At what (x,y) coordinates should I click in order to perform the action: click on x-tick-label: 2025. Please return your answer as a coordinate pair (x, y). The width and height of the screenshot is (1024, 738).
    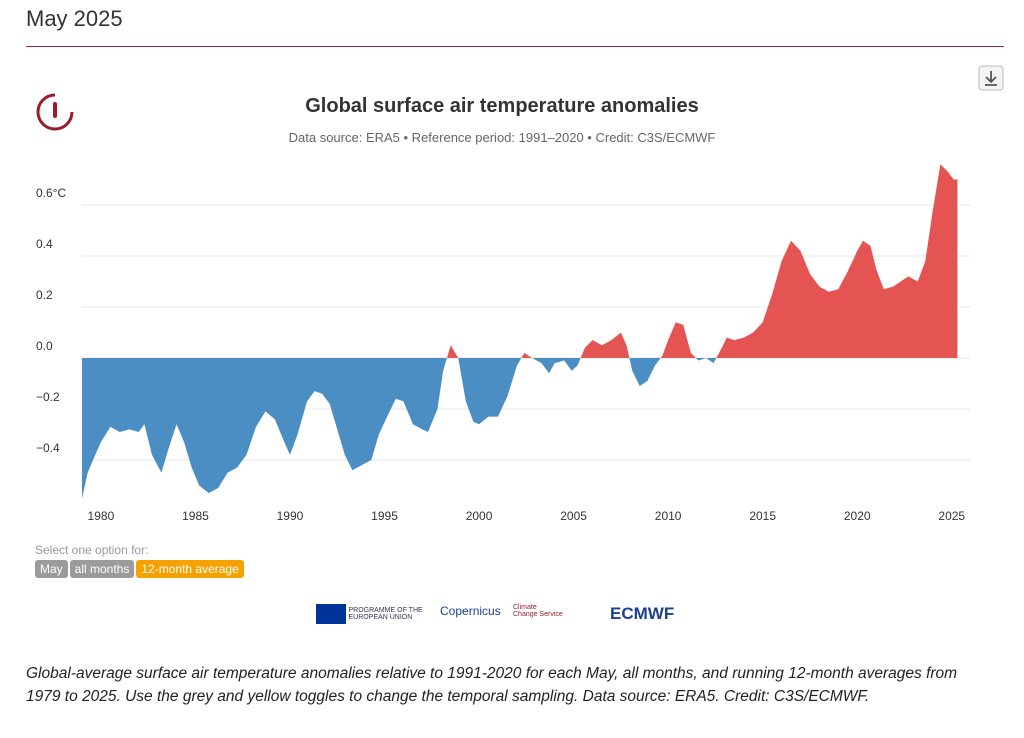
    Looking at the image, I should click on (951, 516).